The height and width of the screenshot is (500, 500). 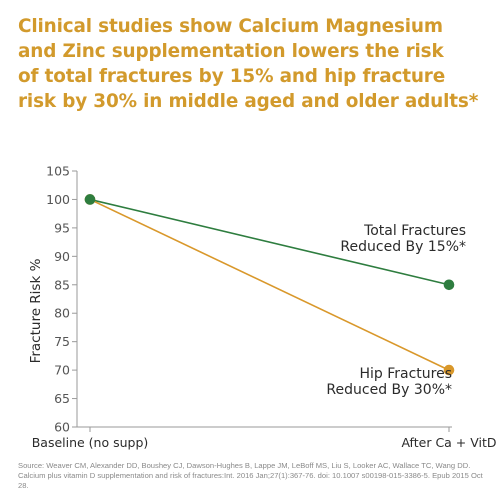 I want to click on annotation-hip: Hip Fractures, so click(x=405, y=374).